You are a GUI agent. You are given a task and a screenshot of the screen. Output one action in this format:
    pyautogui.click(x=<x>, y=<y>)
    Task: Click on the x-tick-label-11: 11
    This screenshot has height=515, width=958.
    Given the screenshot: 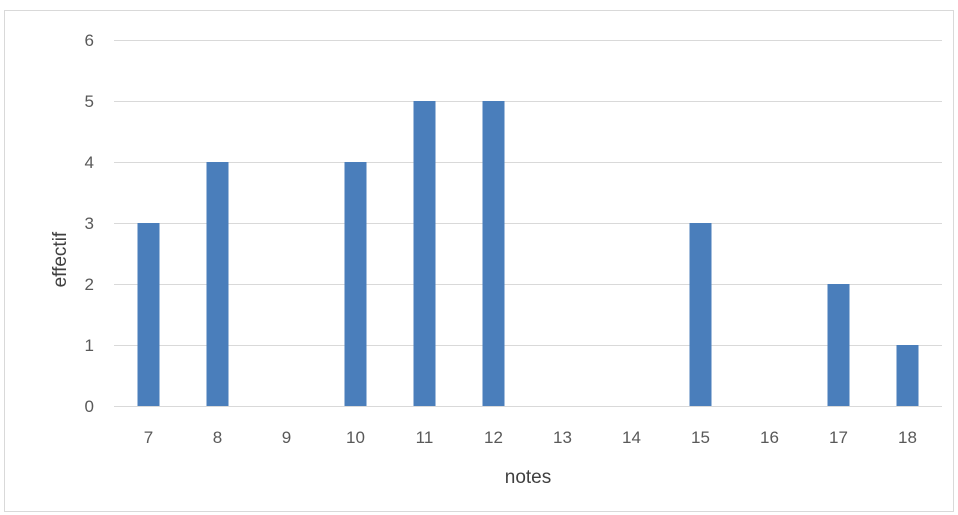 What is the action you would take?
    pyautogui.click(x=425, y=437)
    